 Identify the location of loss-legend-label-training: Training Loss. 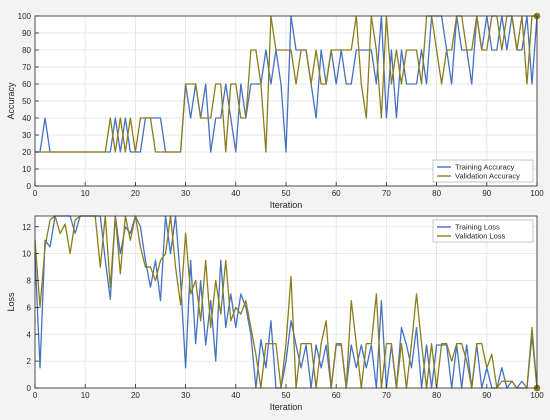
(477, 227).